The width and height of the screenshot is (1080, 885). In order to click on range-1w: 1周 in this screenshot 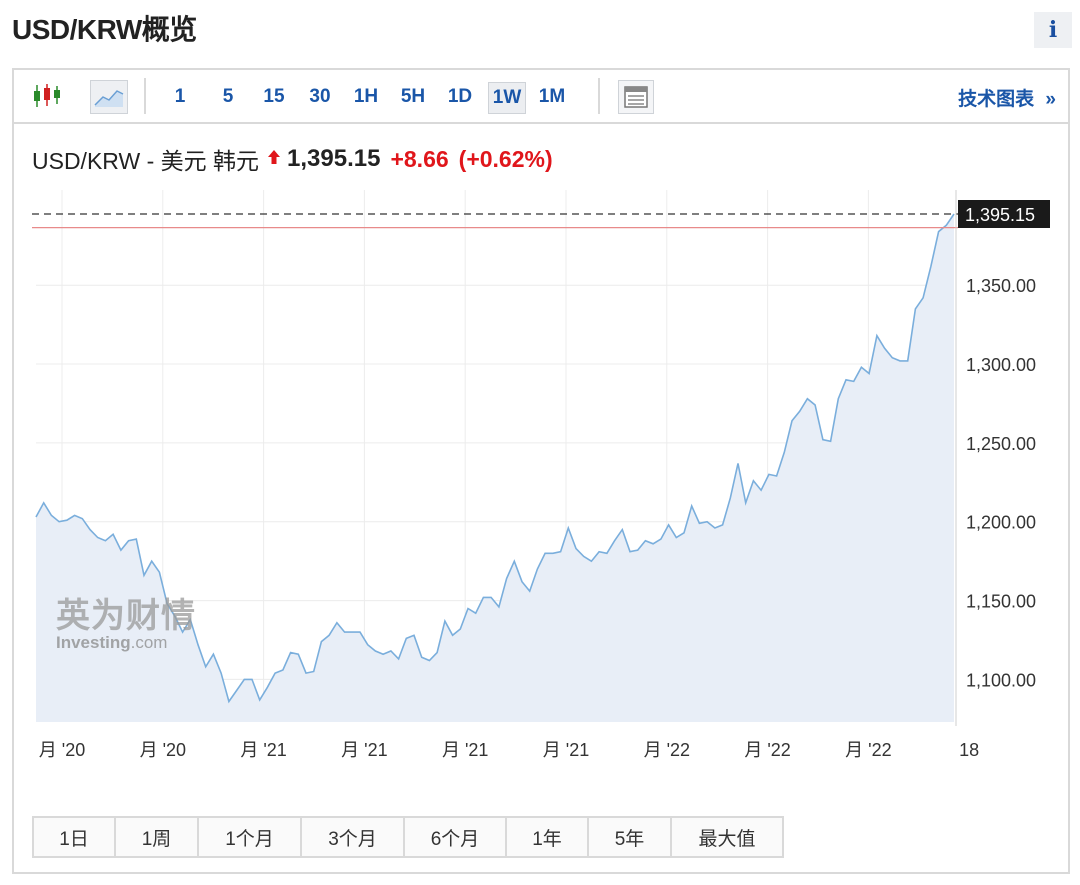, I will do `click(157, 837)`.